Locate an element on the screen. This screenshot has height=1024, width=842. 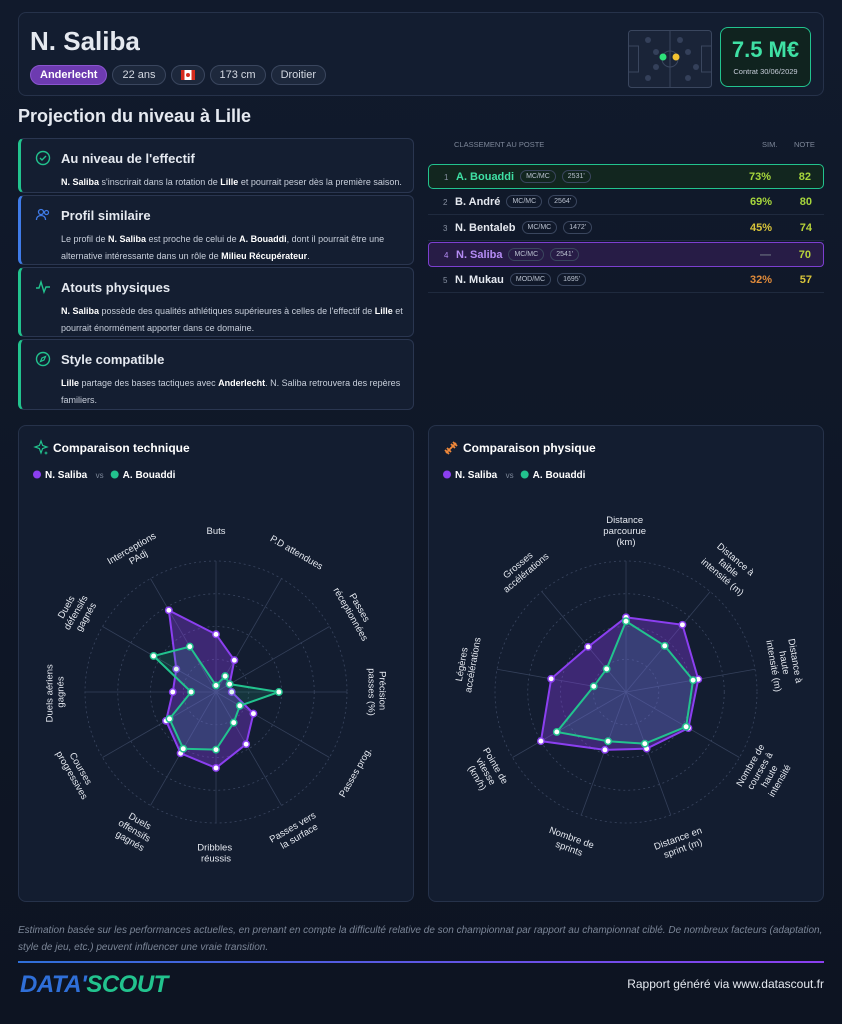
note: 74 is located at coordinates (805, 228).